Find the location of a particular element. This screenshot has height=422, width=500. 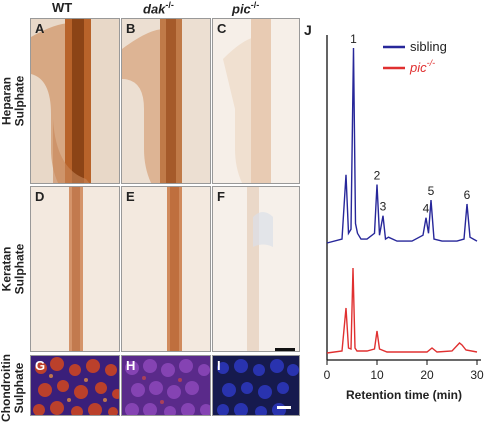

panel-a-heparan-wt: A is located at coordinates (75, 101).